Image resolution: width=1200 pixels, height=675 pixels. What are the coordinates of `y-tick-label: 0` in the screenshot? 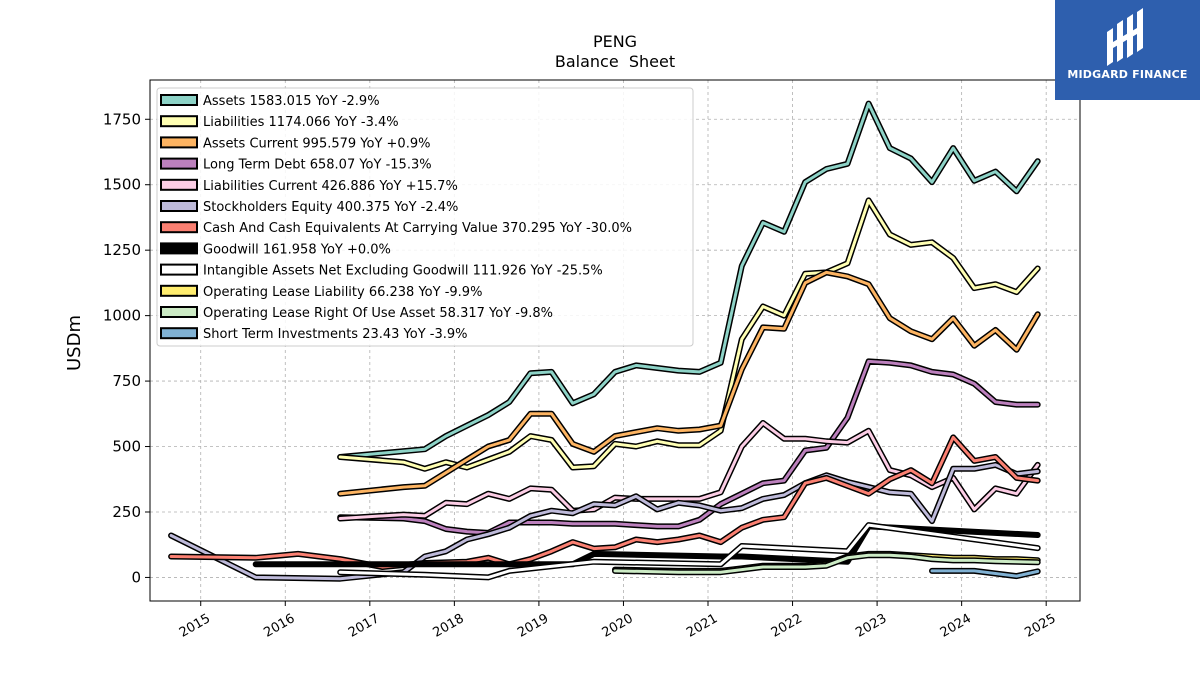 It's located at (136, 577).